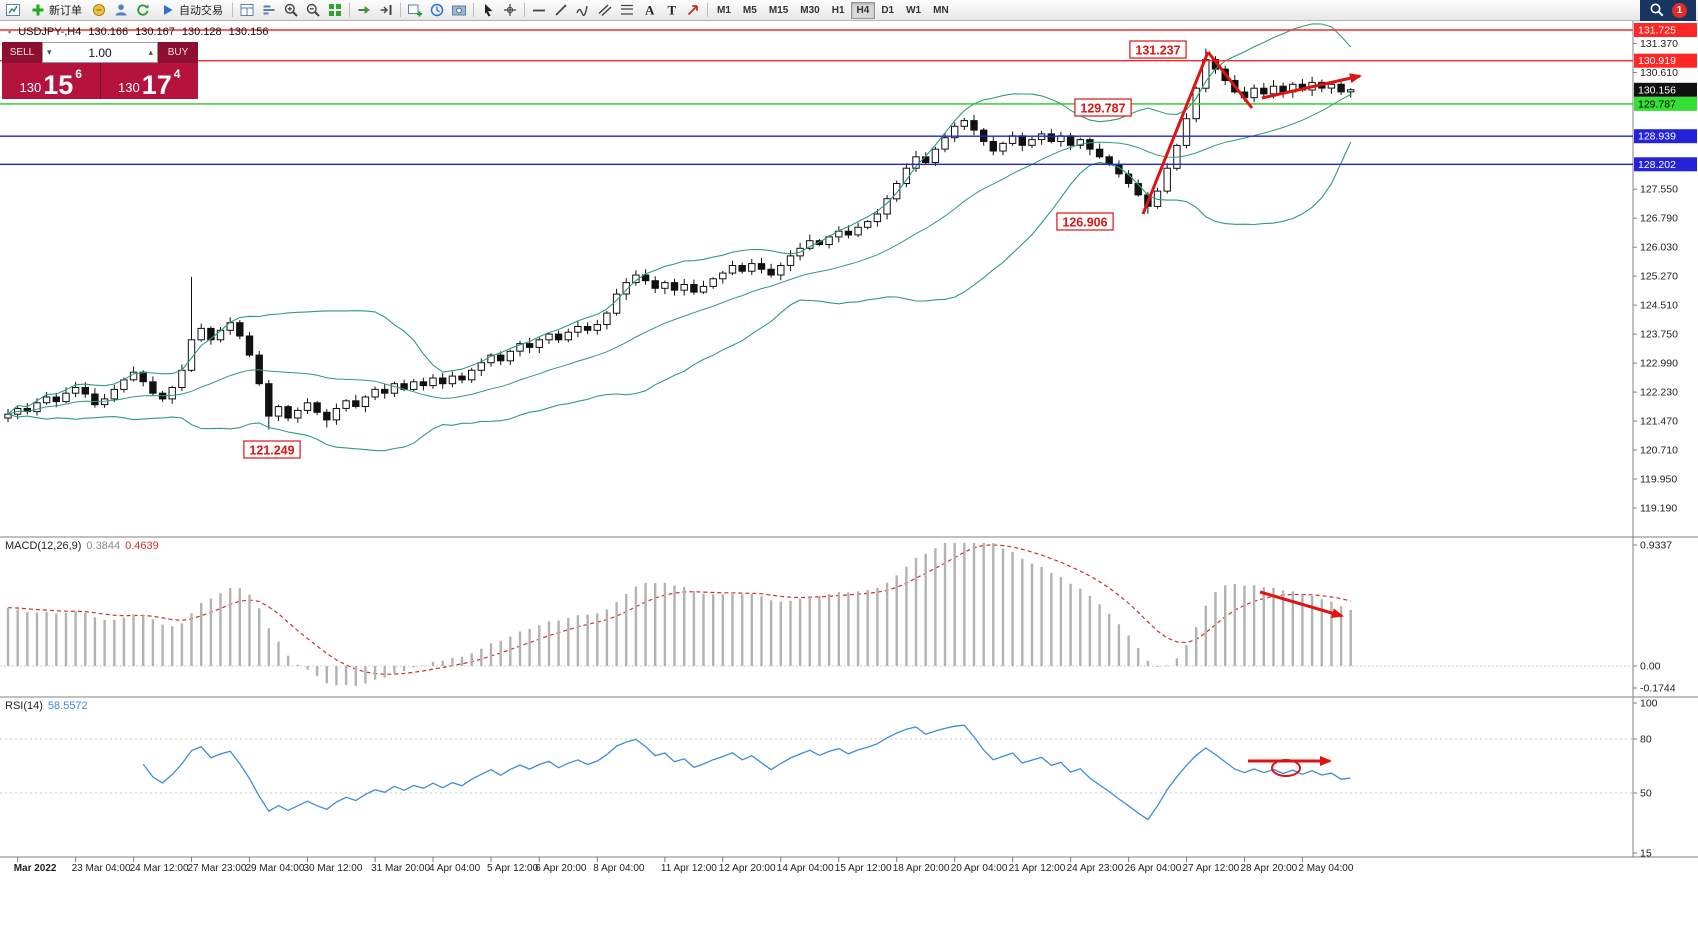 The width and height of the screenshot is (1698, 948). I want to click on buy-button: BUY, so click(178, 52).